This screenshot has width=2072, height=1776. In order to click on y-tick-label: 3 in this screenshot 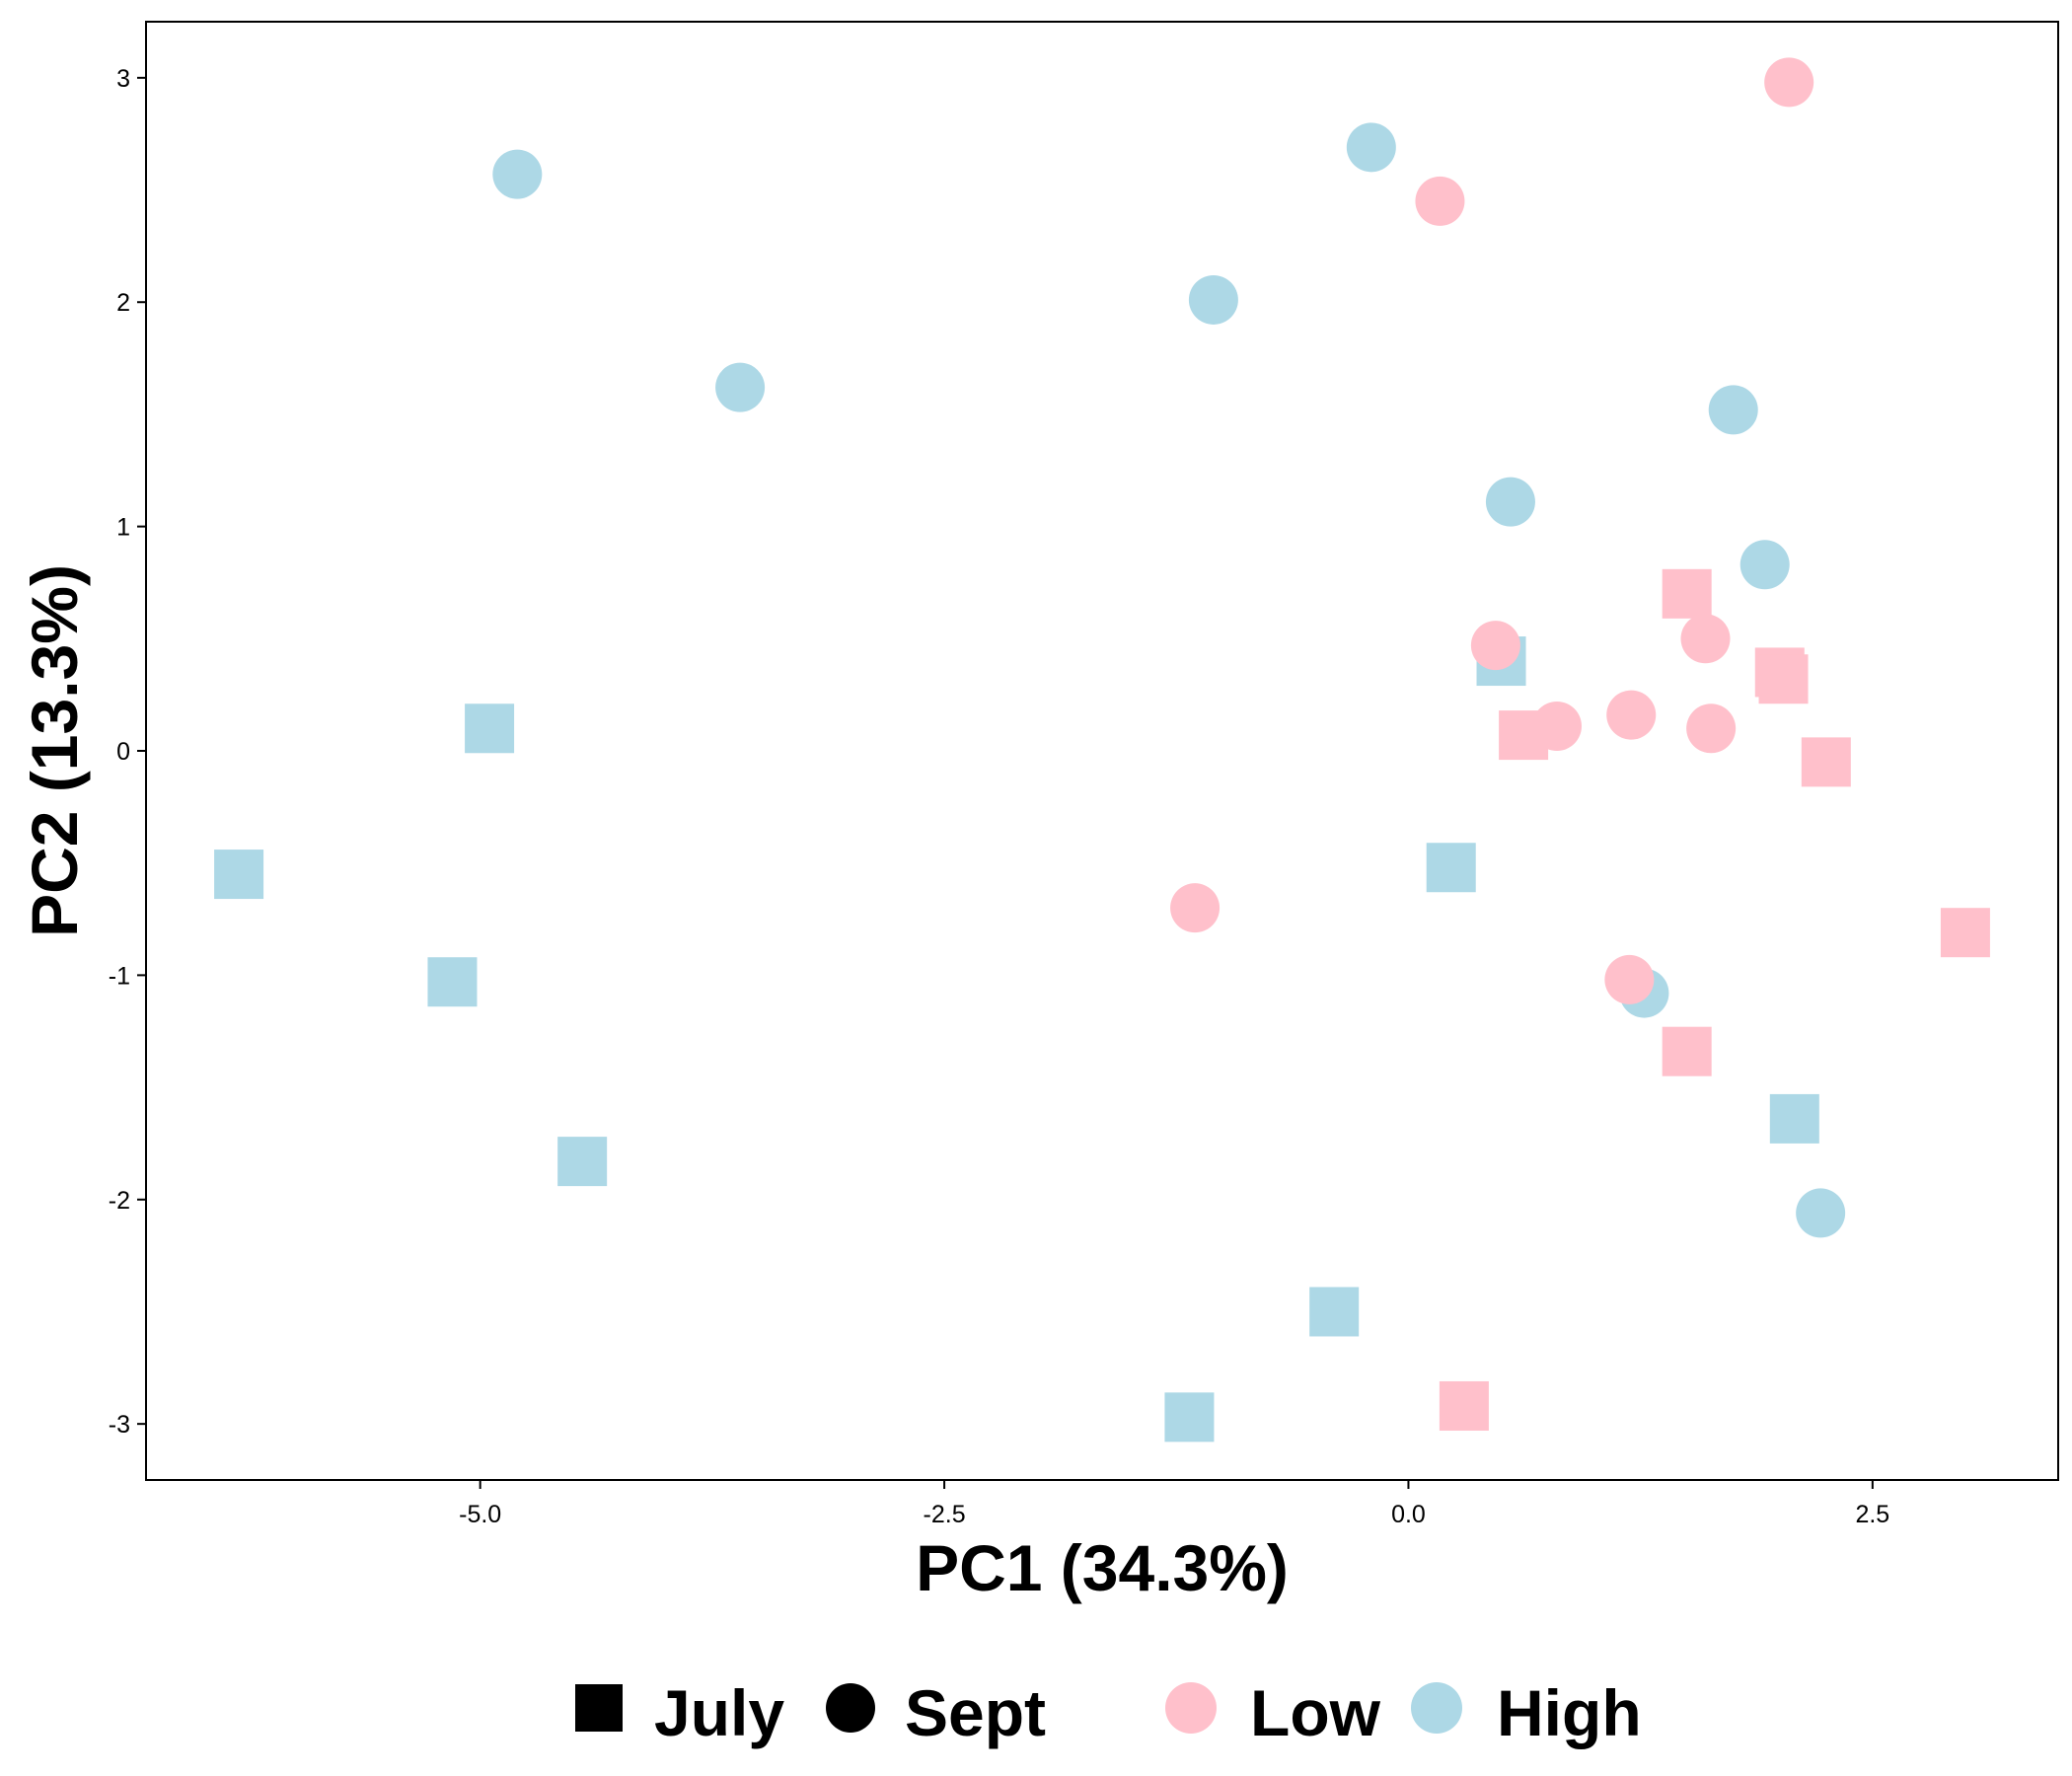, I will do `click(123, 79)`.